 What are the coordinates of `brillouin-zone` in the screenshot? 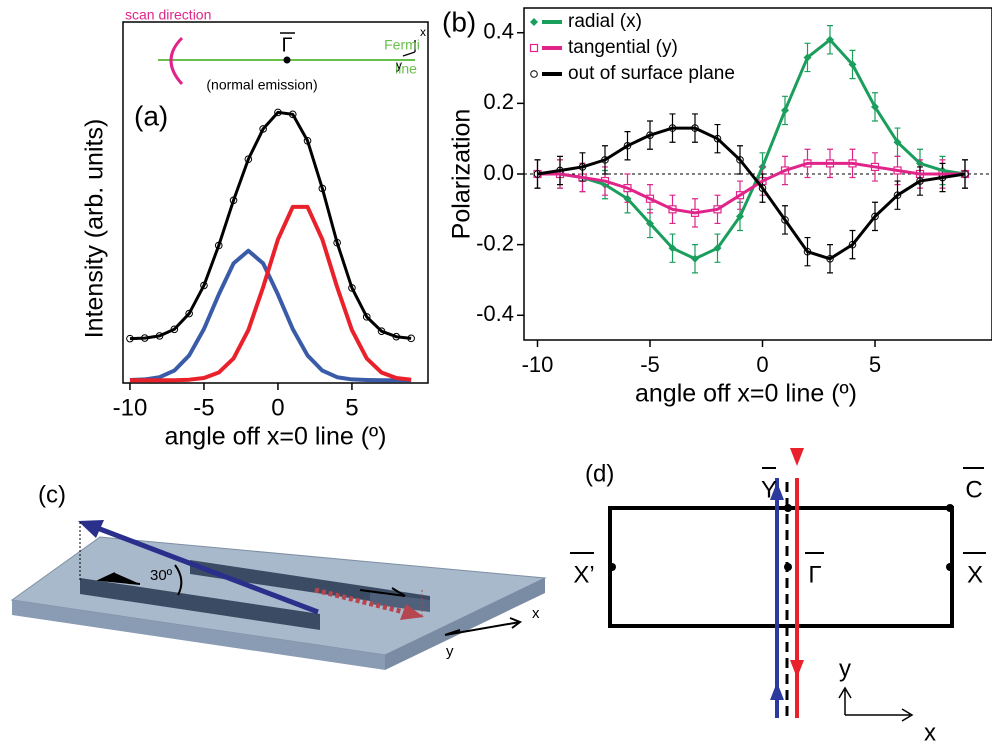 It's located at (781, 567).